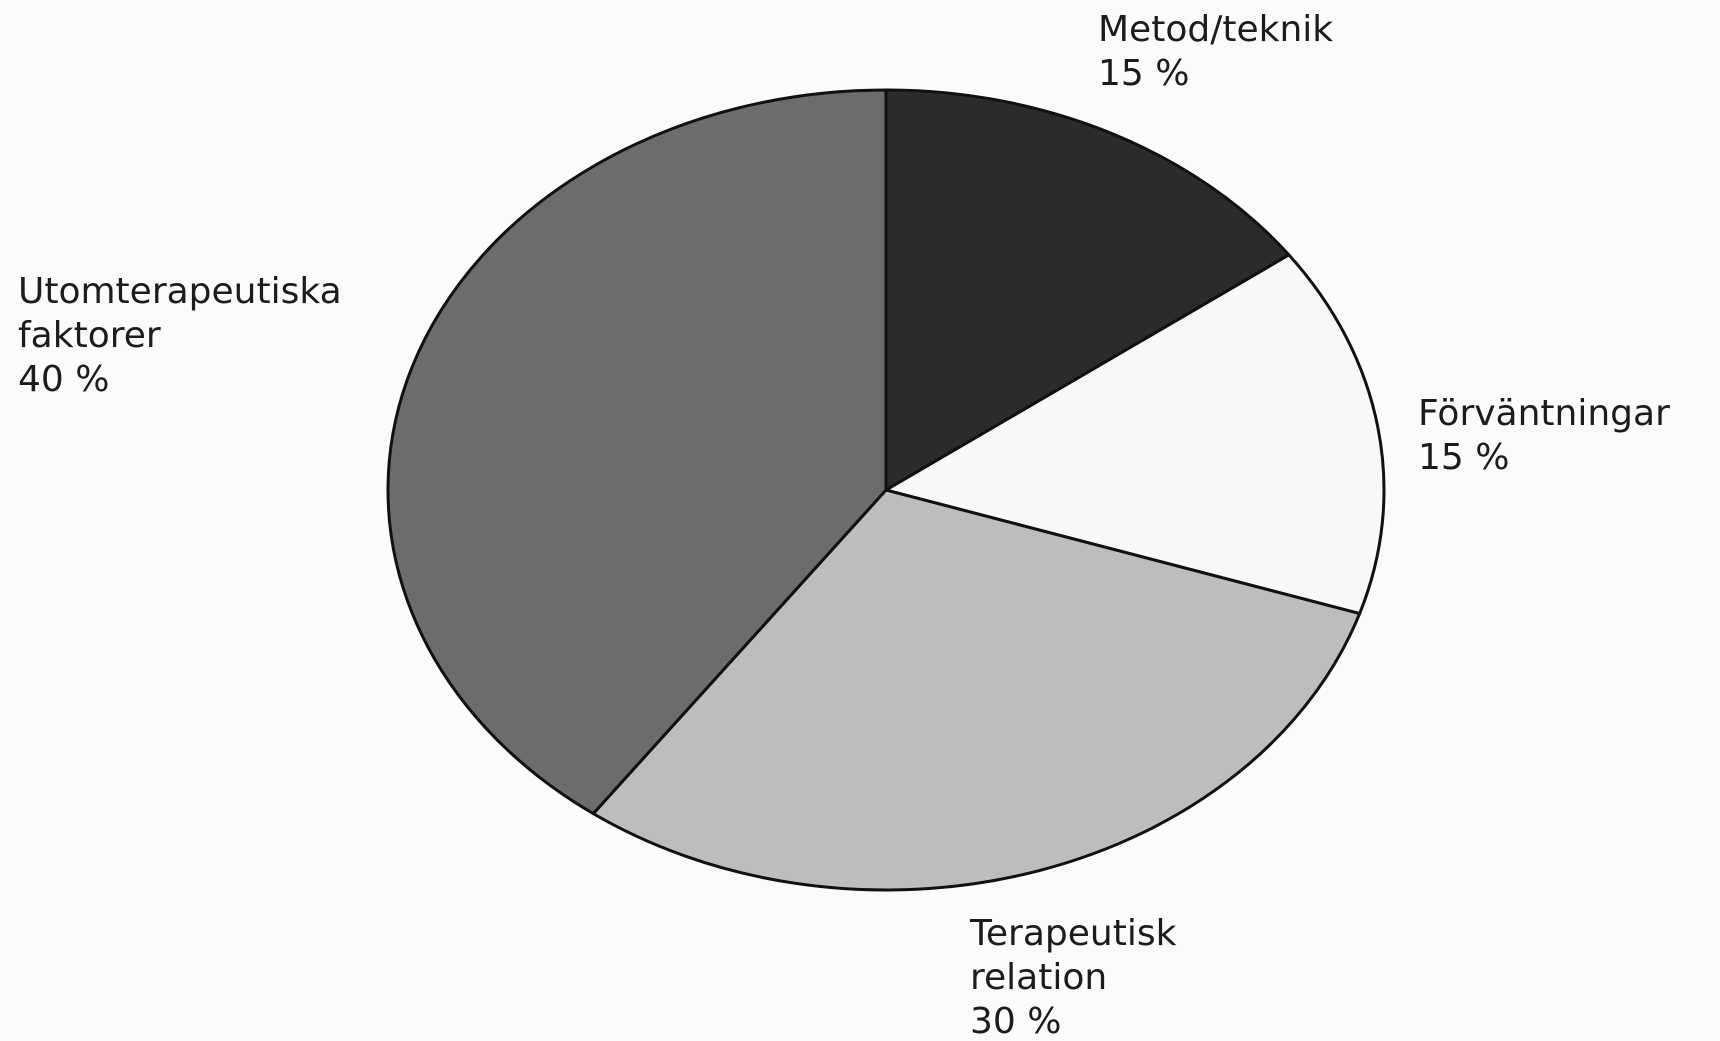 This screenshot has width=1720, height=1041. What do you see at coordinates (1016, 1021) in the screenshot?
I see `slice-value: 30 %` at bounding box center [1016, 1021].